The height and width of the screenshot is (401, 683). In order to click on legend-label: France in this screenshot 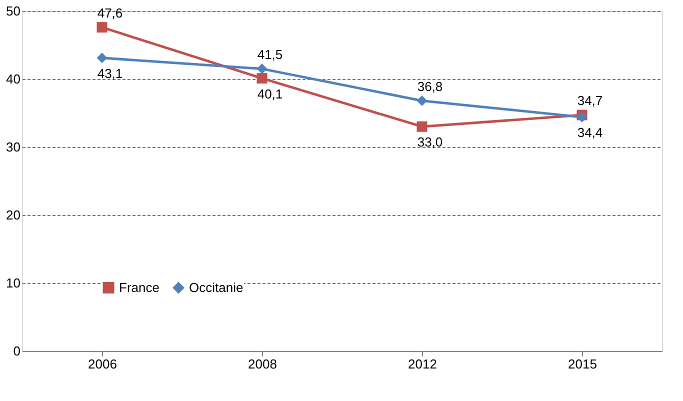, I will do `click(139, 287)`.